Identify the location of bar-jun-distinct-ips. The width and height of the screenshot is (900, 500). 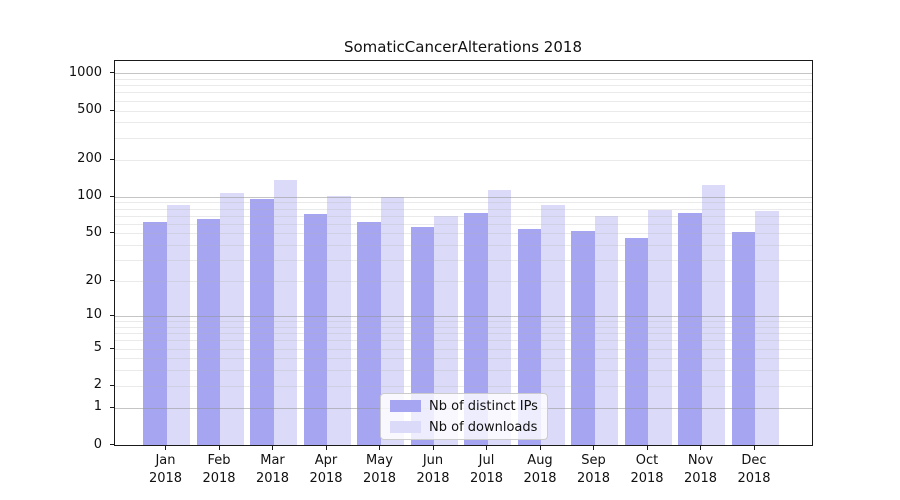
(422, 336).